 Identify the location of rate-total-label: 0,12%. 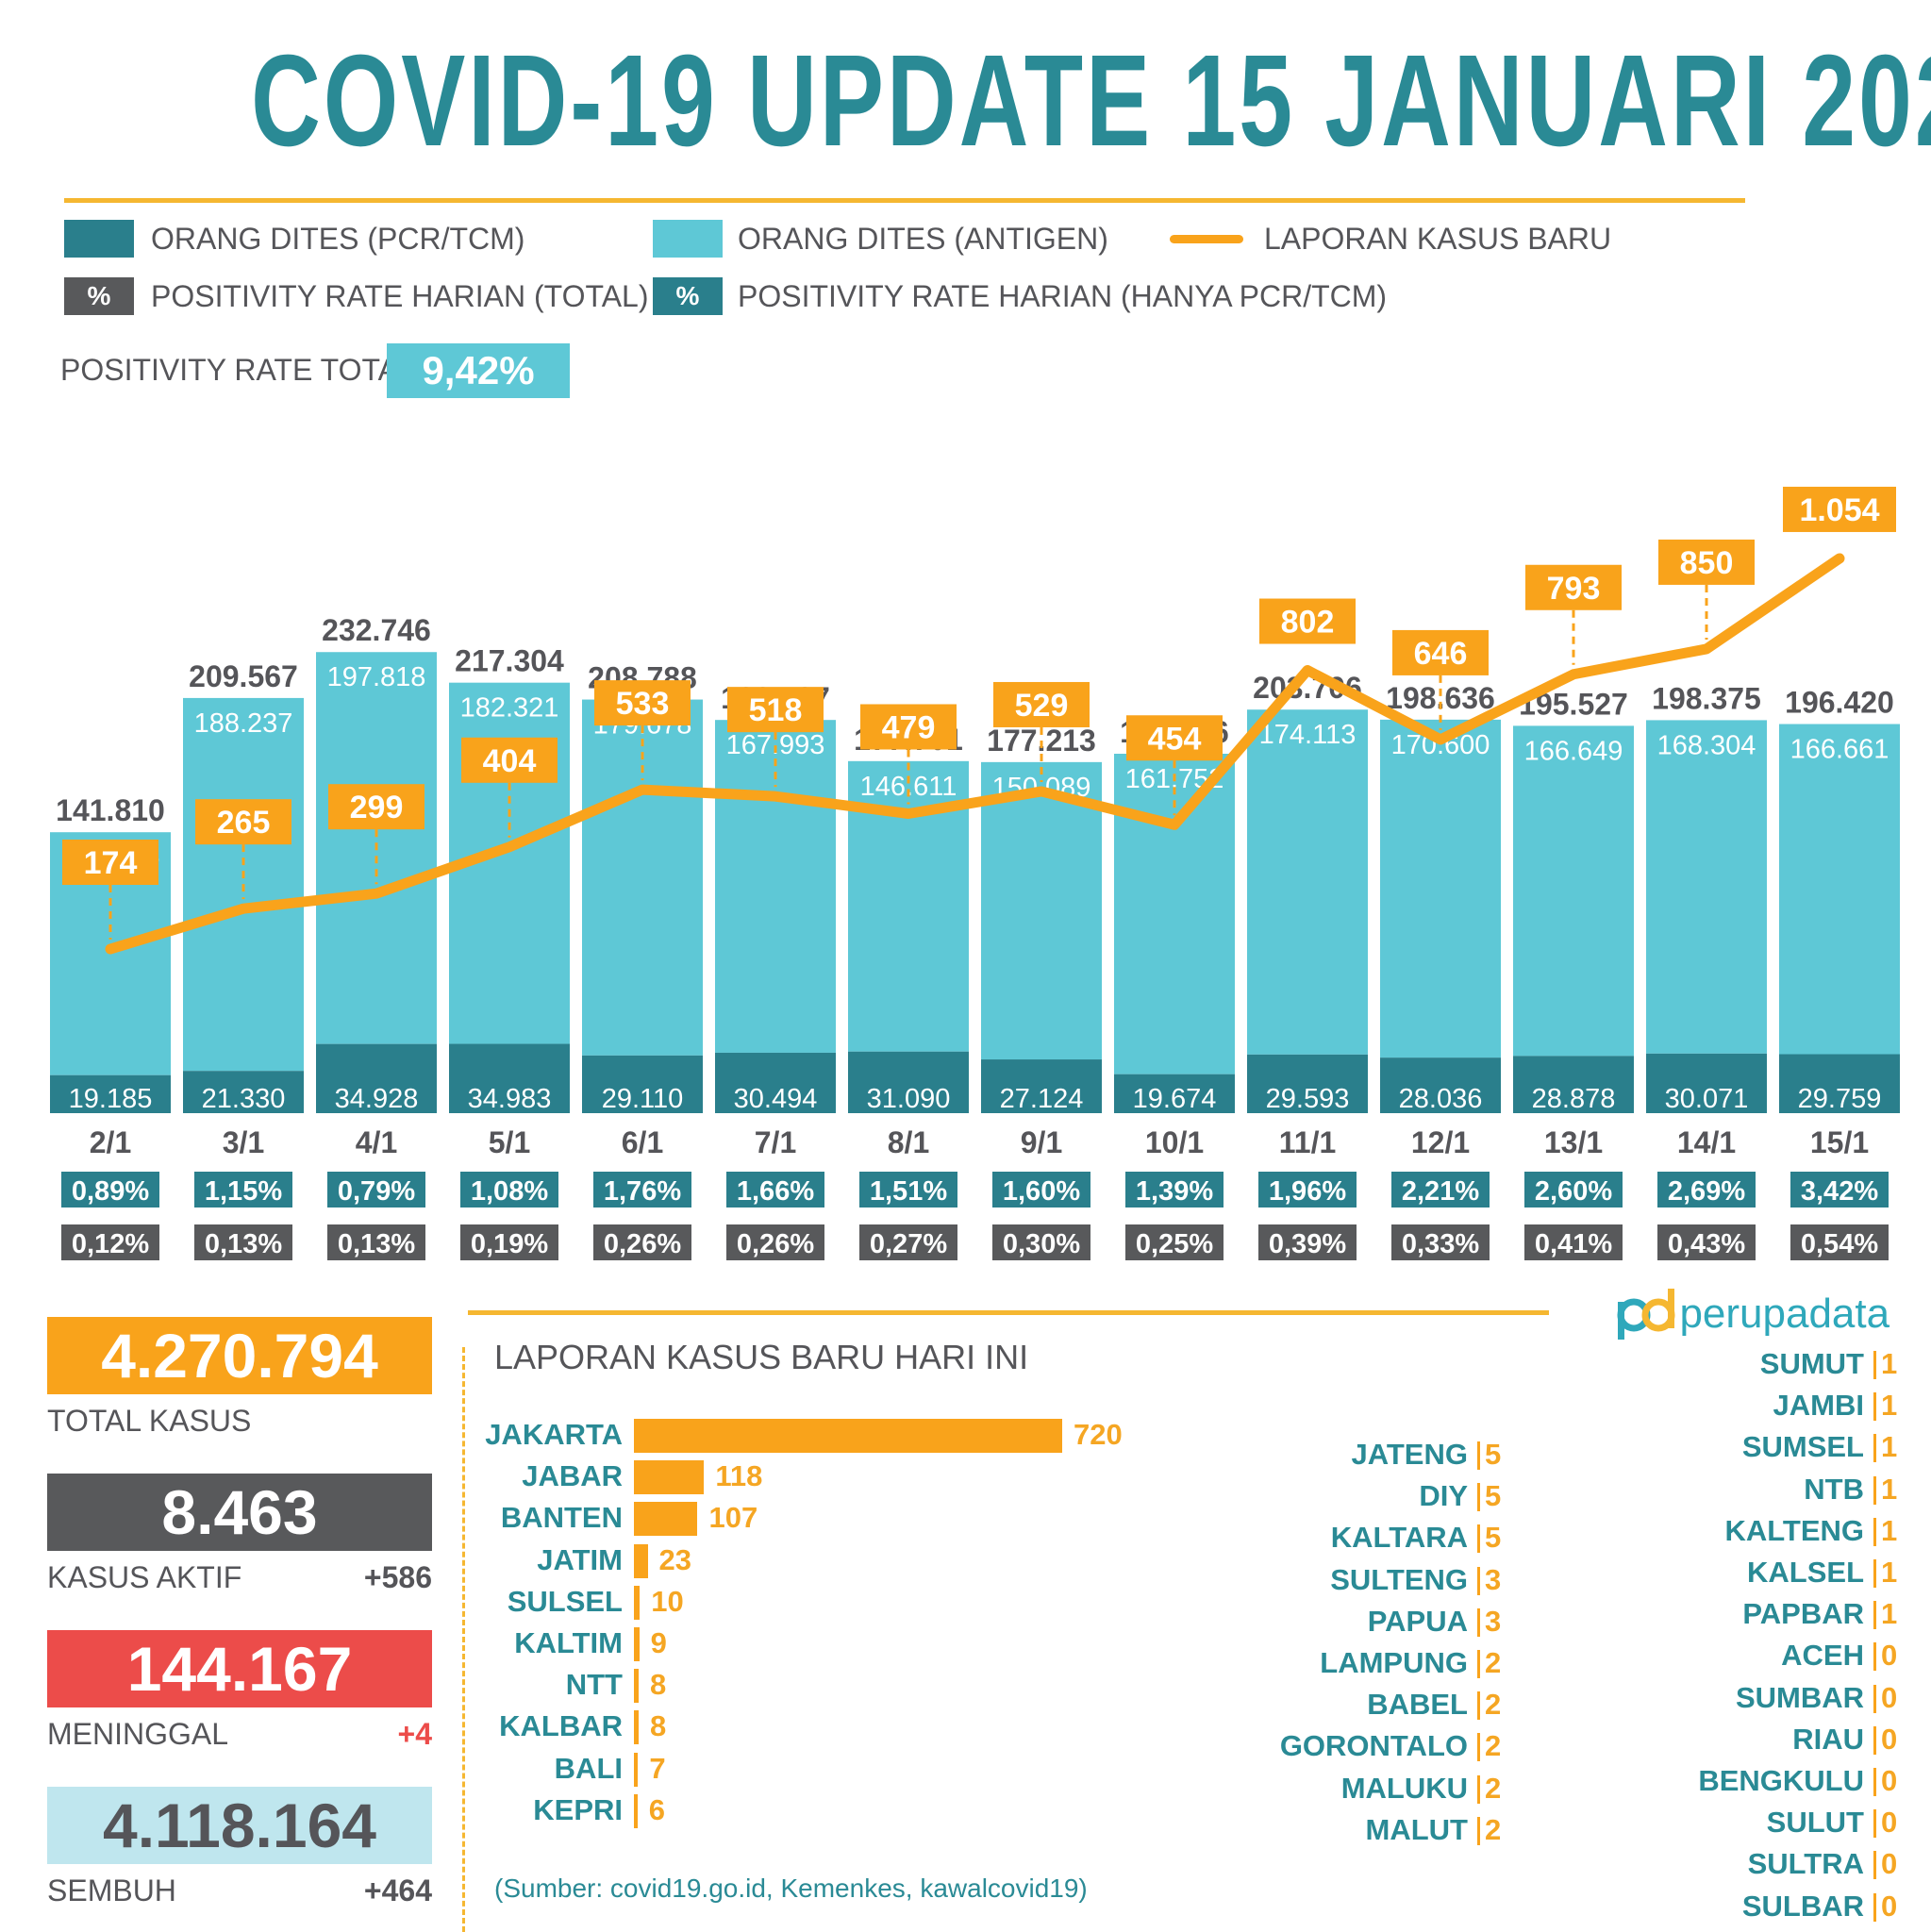
(110, 1244).